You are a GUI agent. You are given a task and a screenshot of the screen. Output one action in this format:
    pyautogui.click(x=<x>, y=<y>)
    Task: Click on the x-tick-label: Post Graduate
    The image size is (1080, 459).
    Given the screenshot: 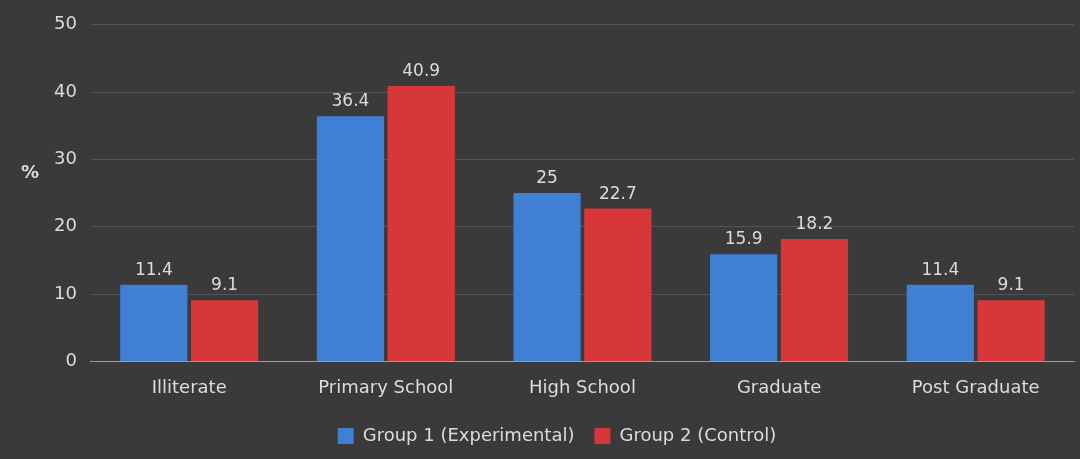 What is the action you would take?
    pyautogui.click(x=975, y=386)
    